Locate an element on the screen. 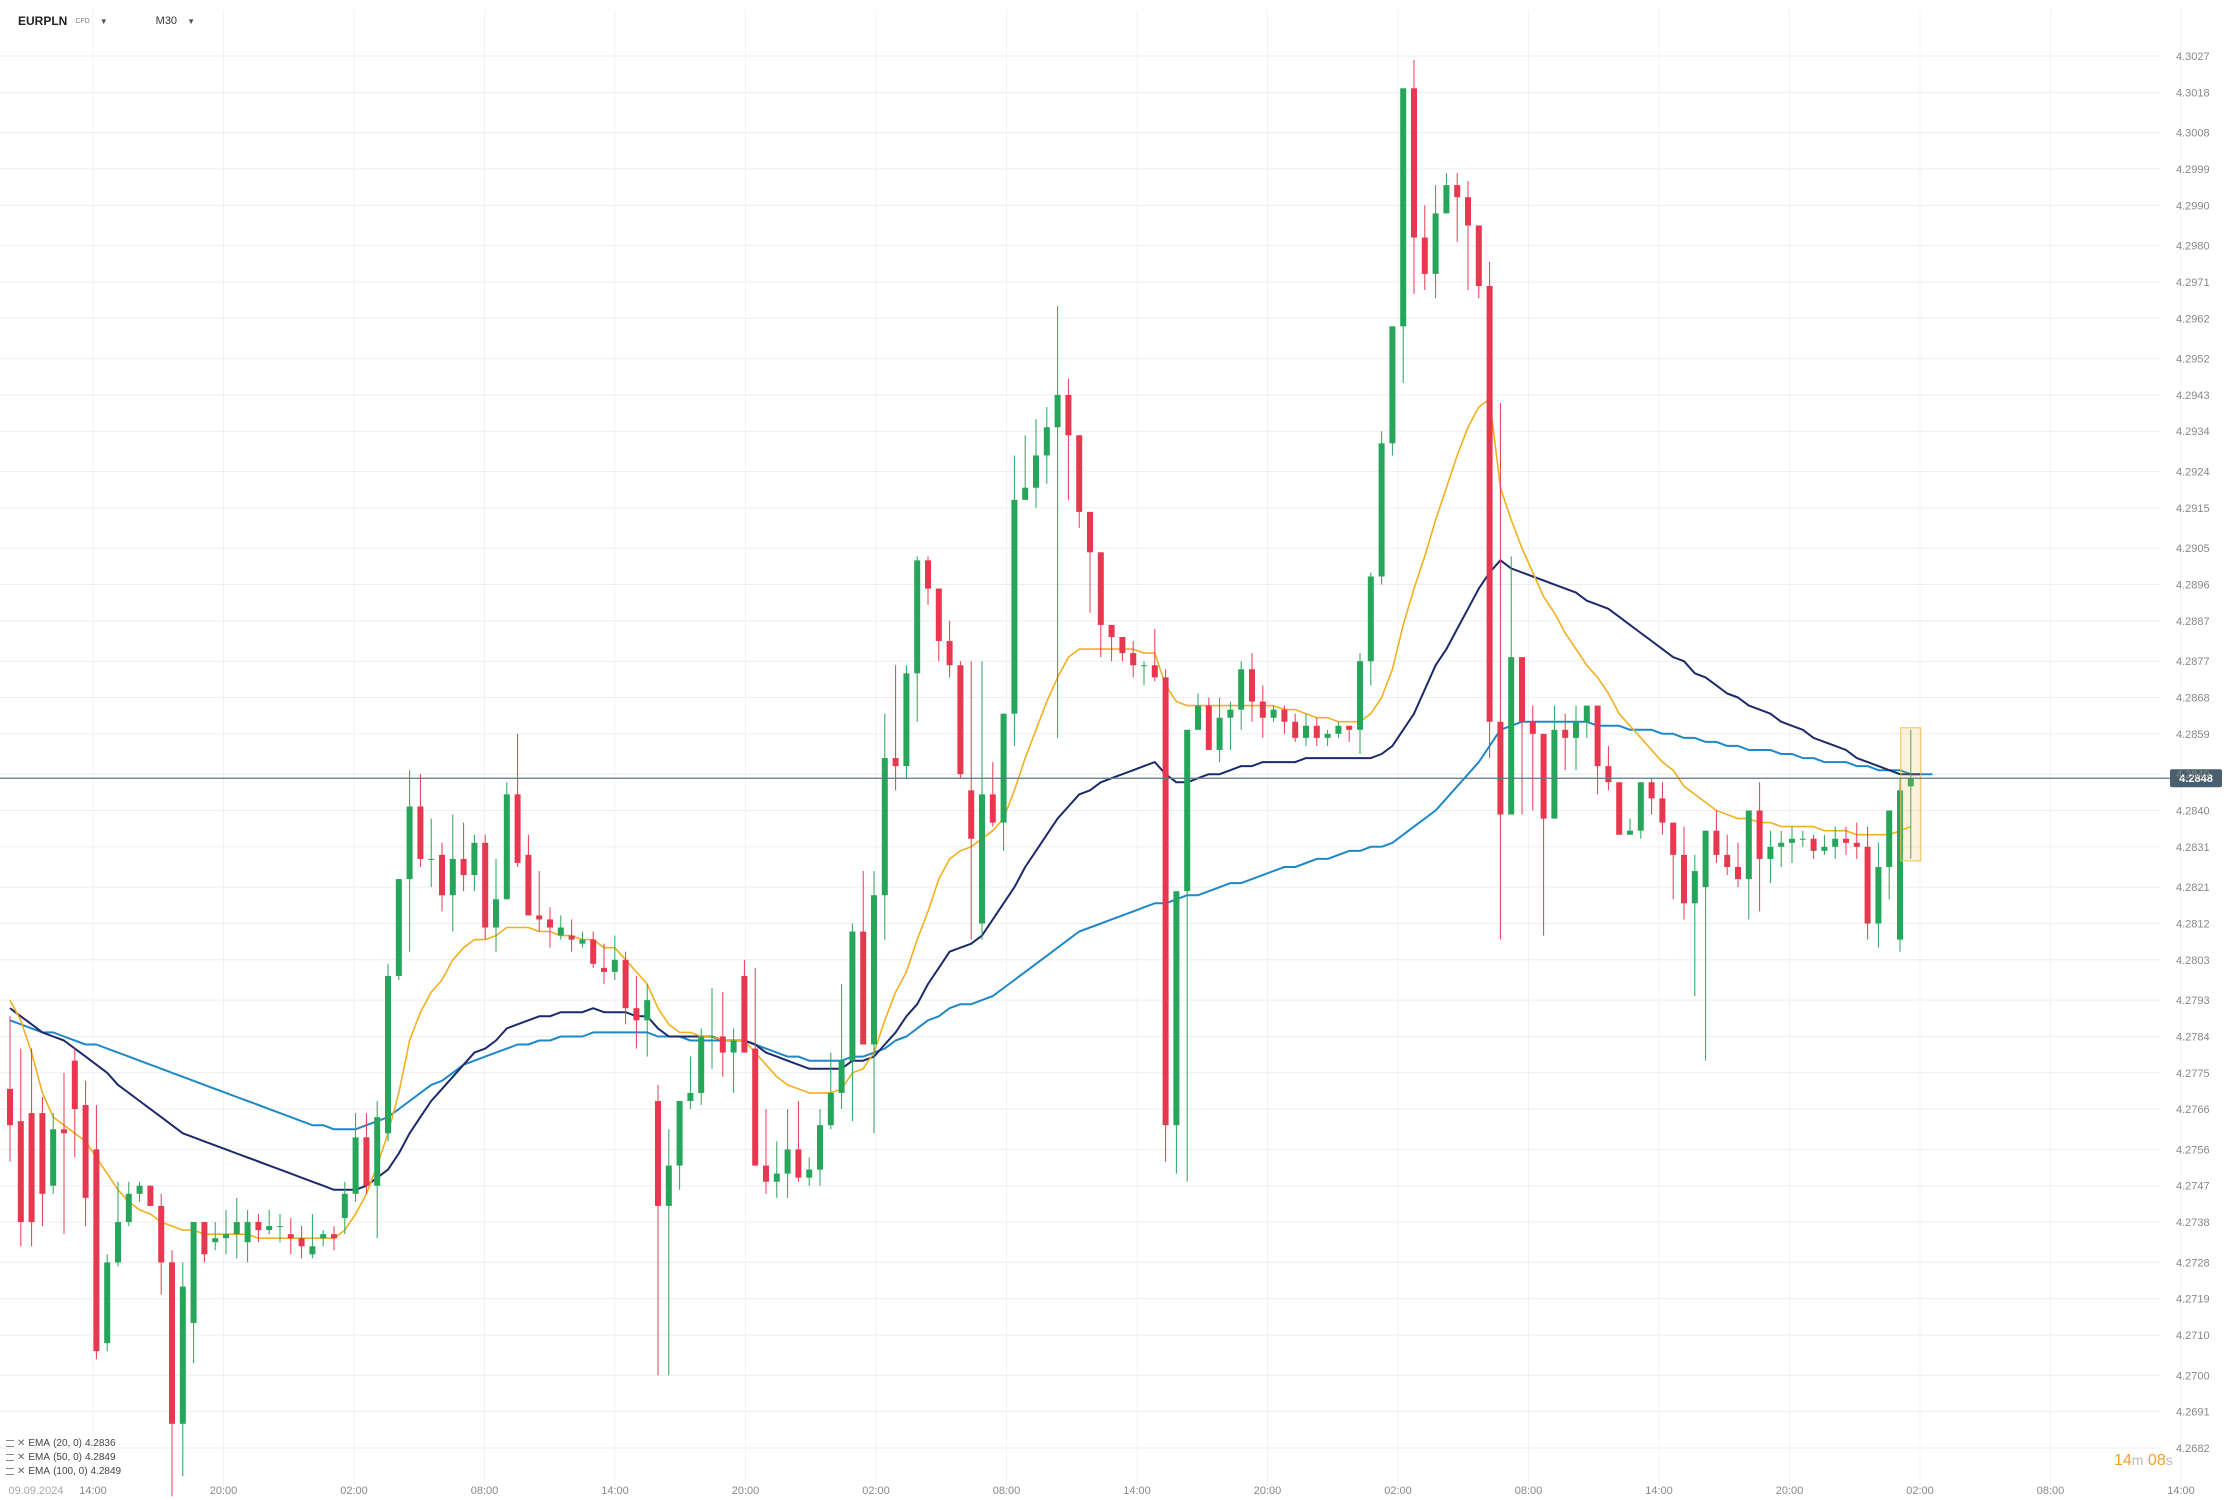  timer-minutes-unit: m is located at coordinates (2137, 1460).